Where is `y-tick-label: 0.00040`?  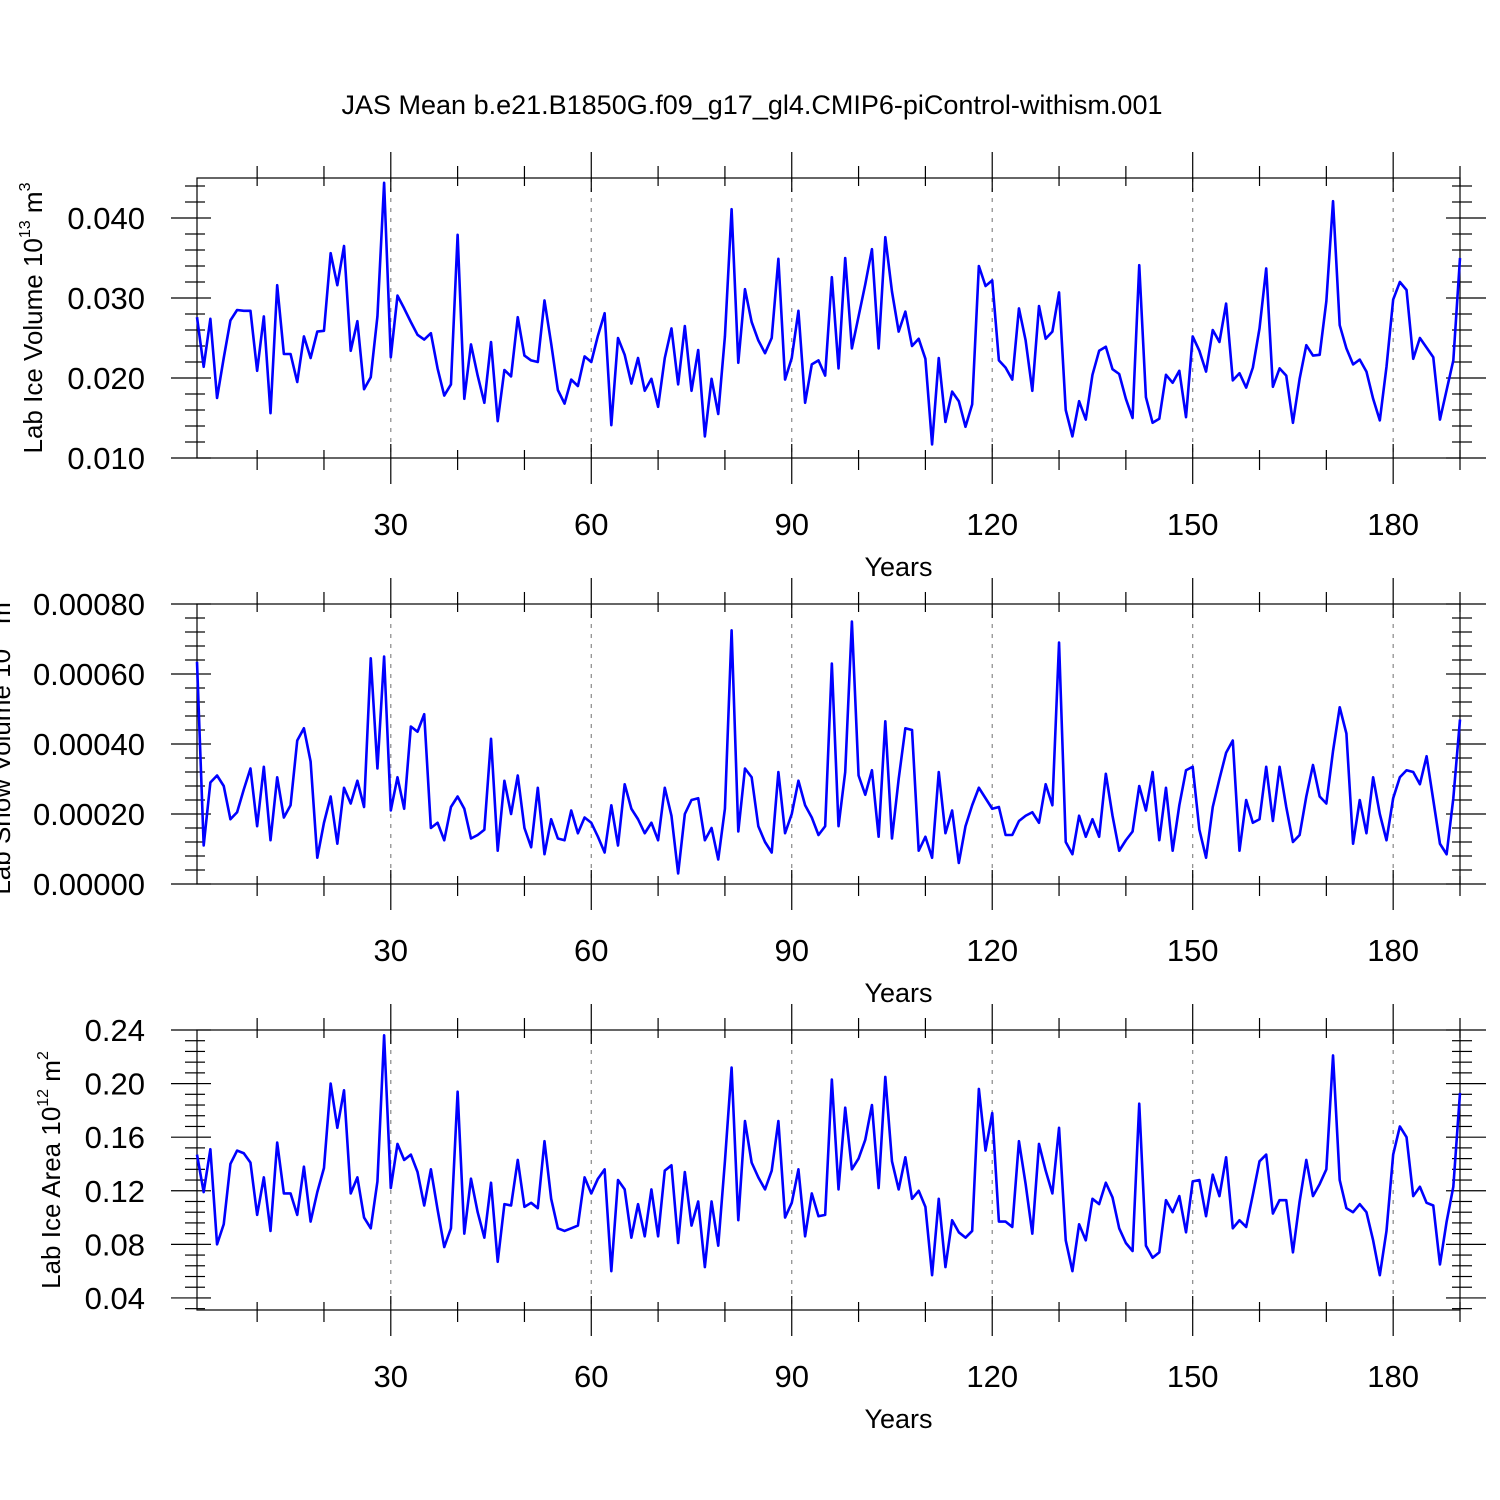
y-tick-label: 0.00040 is located at coordinates (89, 744).